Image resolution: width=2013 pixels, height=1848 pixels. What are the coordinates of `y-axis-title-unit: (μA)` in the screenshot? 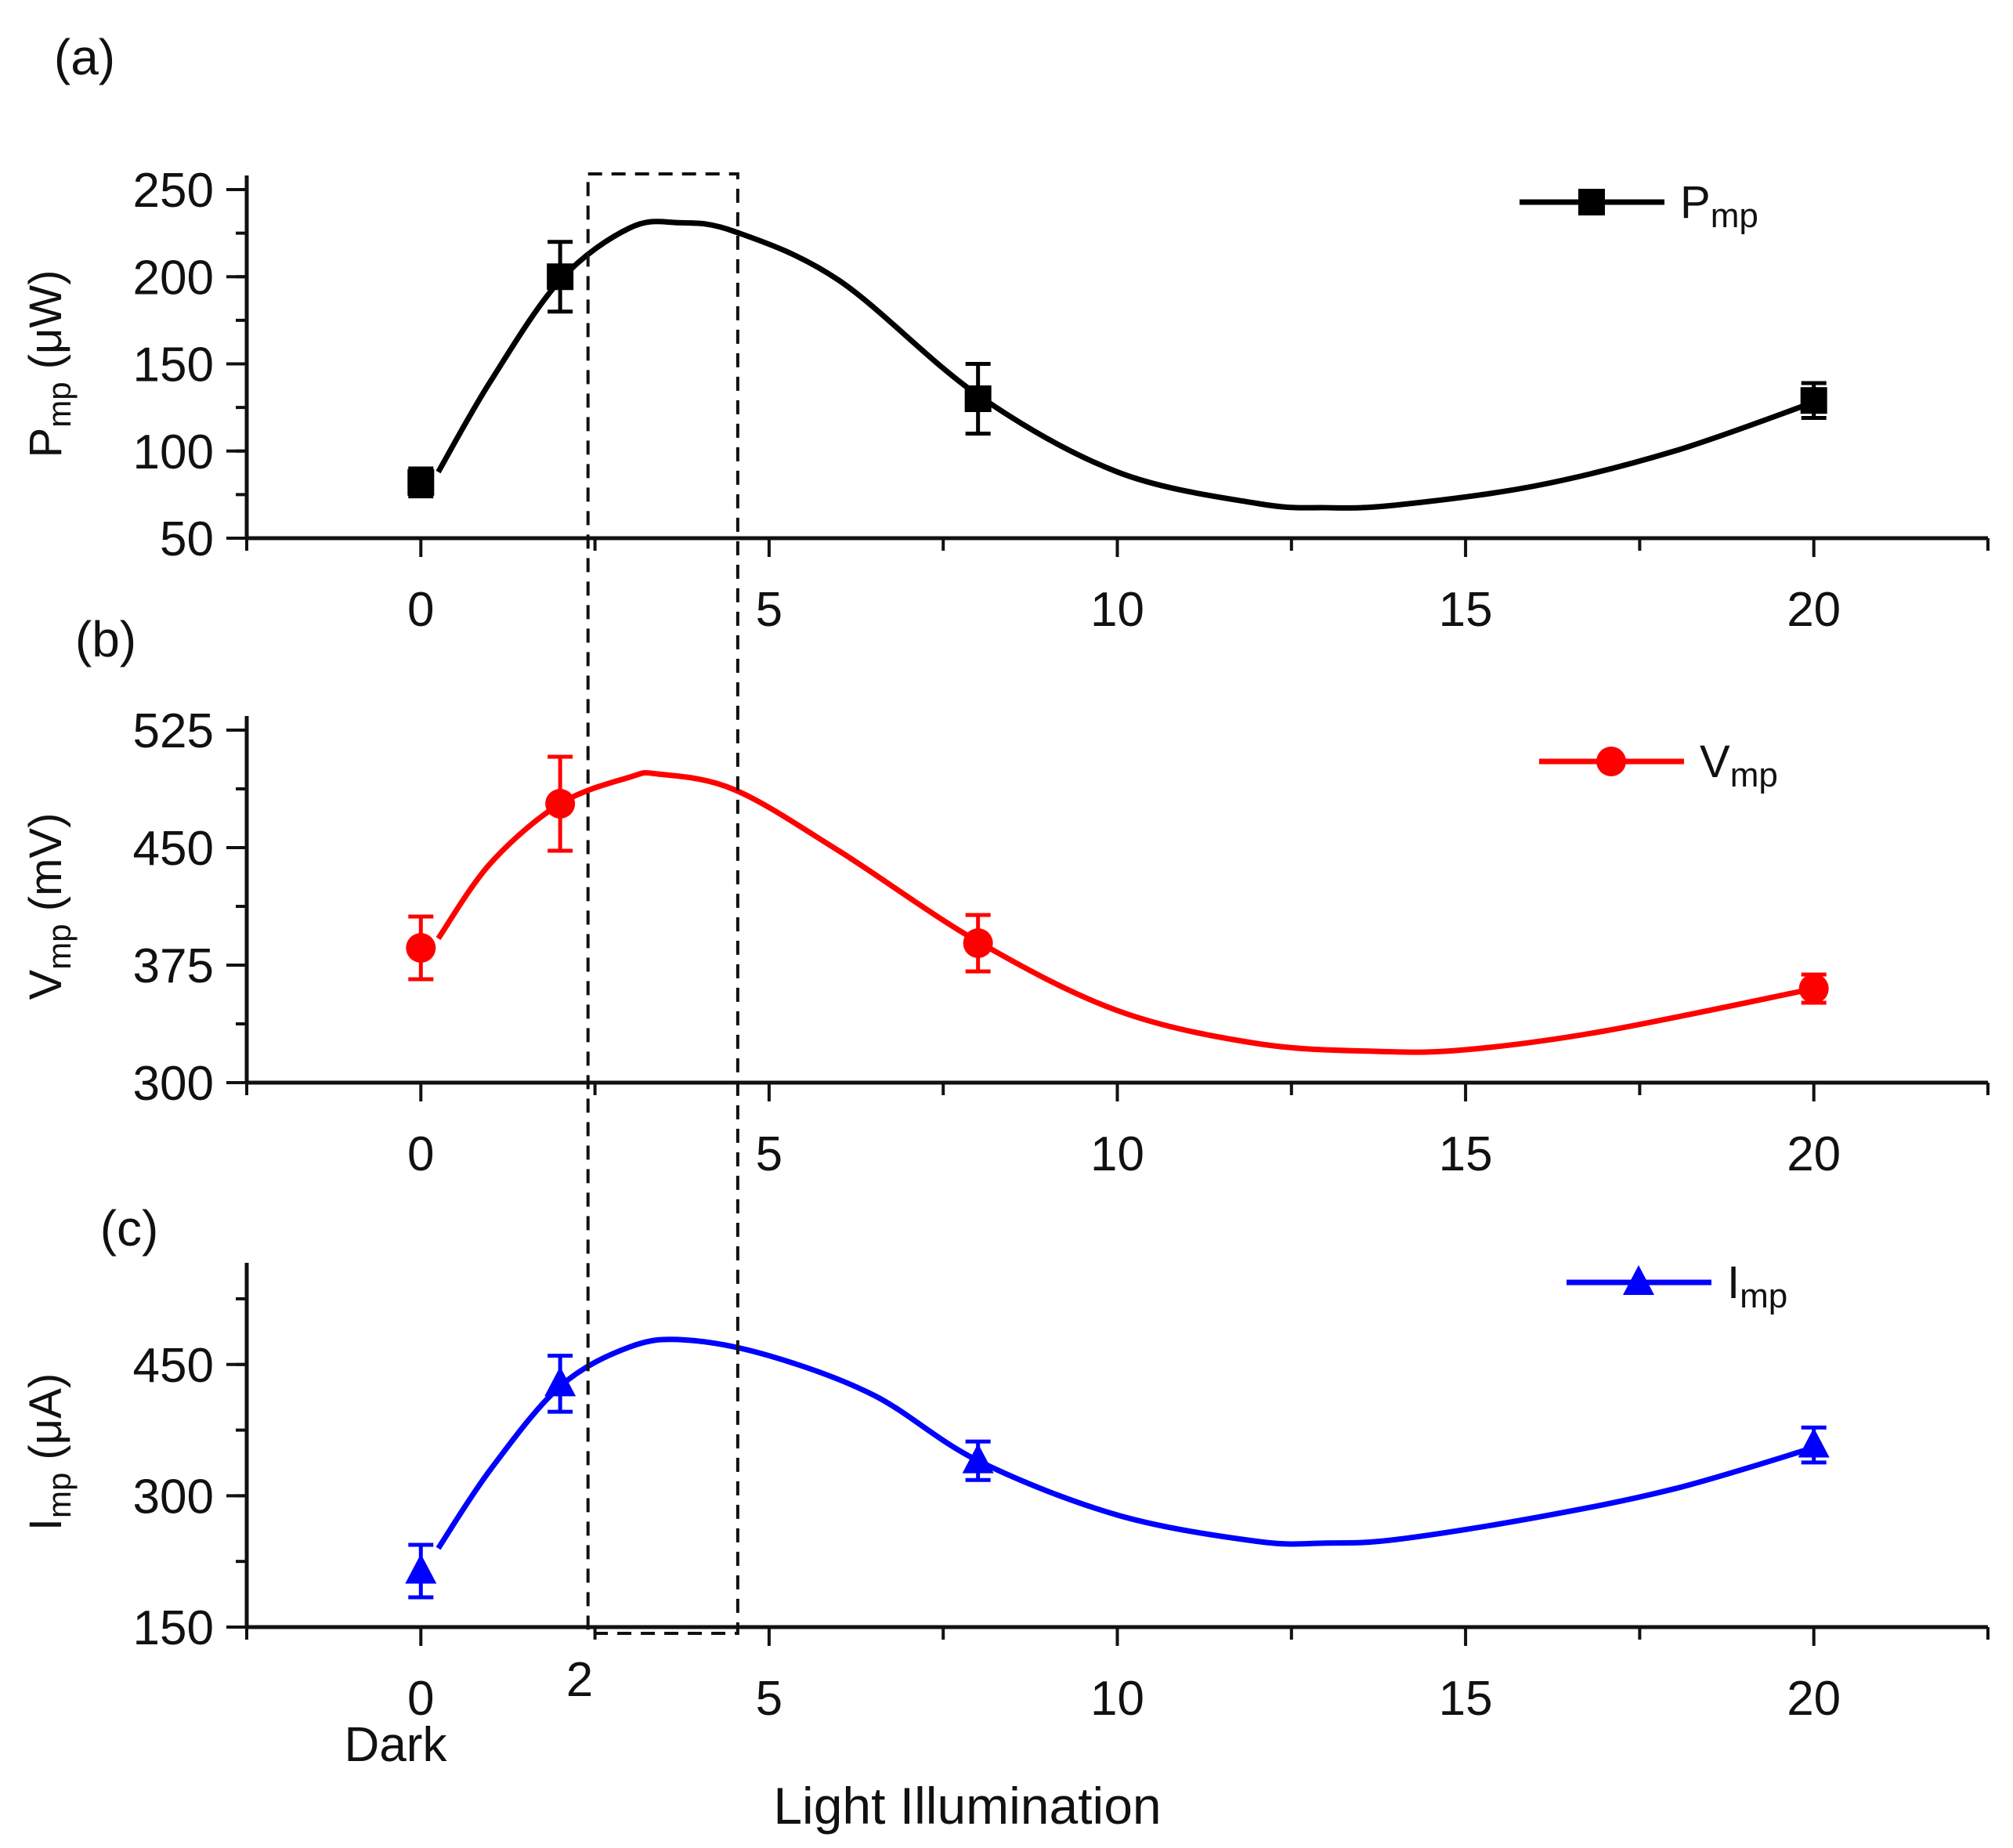 It's located at (45, 1423).